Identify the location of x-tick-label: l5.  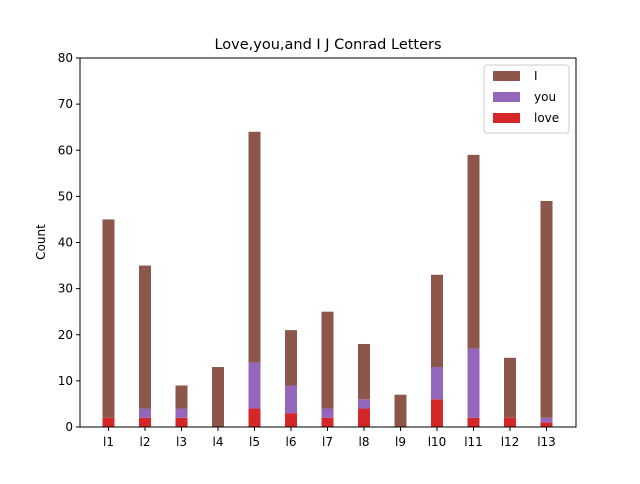
(254, 442).